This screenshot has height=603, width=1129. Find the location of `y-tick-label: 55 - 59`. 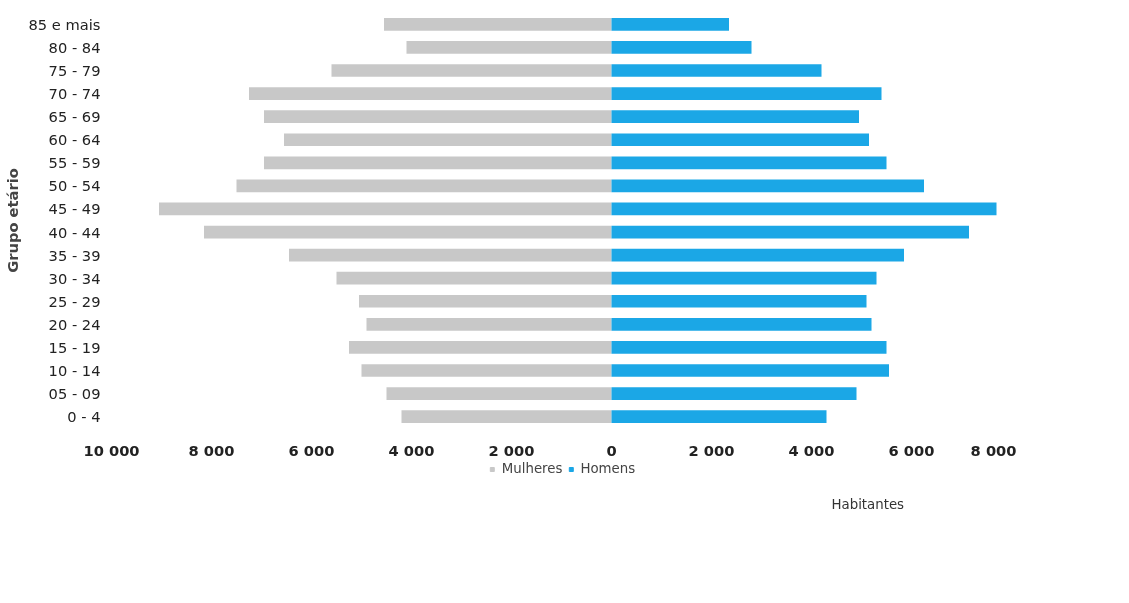

y-tick-label: 55 - 59 is located at coordinates (74, 163).